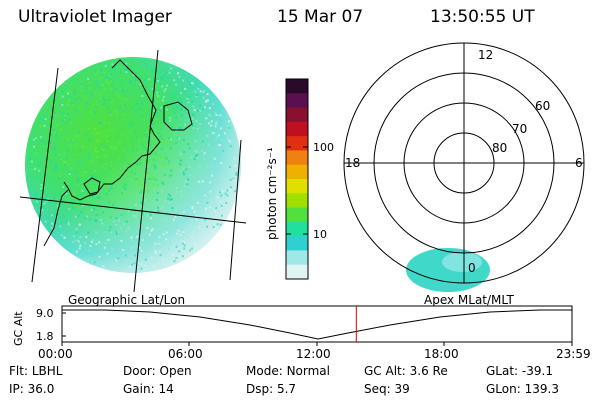 Image resolution: width=600 pixels, height=400 pixels. What do you see at coordinates (387, 389) in the screenshot?
I see `status-seq: Seq: 39` at bounding box center [387, 389].